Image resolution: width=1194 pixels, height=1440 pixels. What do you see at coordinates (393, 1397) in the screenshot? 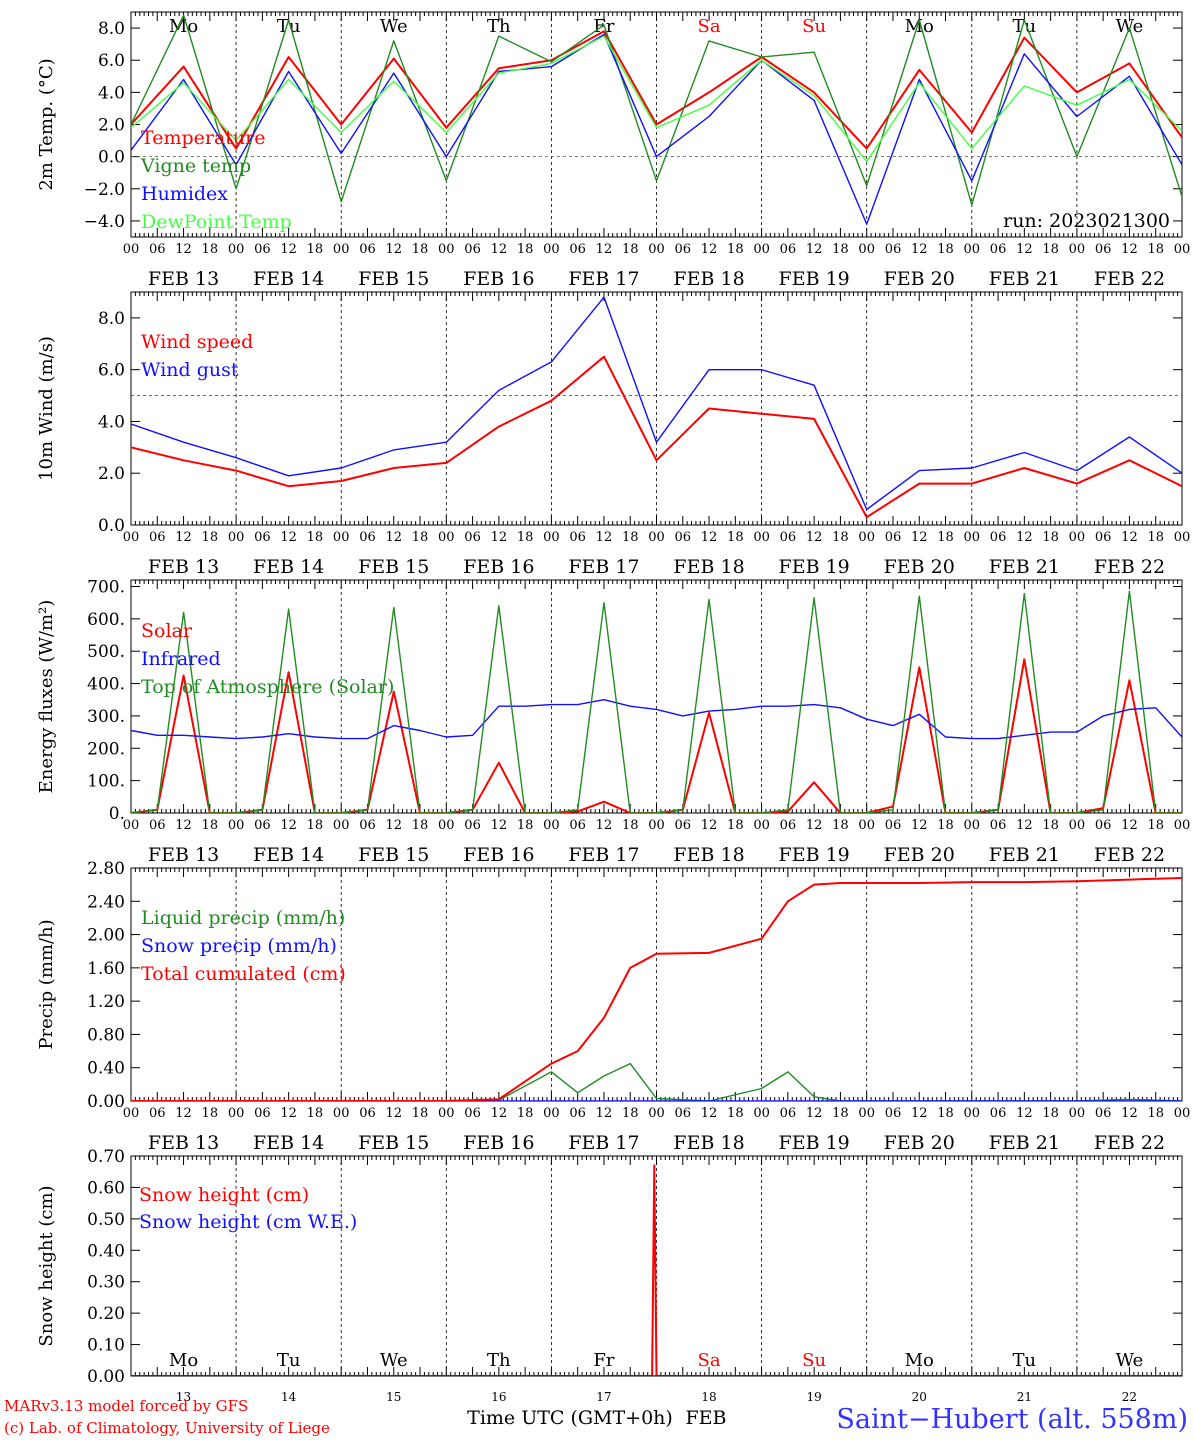
I see `day-number-label: 15` at bounding box center [393, 1397].